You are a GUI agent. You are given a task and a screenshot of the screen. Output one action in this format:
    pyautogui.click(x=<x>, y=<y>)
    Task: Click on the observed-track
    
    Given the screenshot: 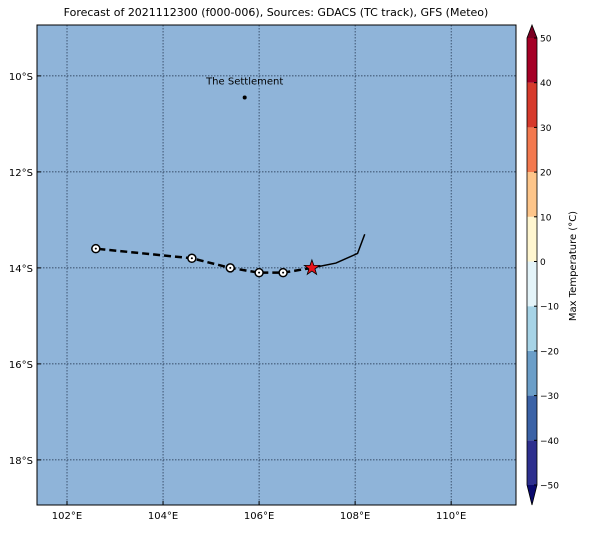 What is the action you would take?
    pyautogui.click(x=338, y=251)
    